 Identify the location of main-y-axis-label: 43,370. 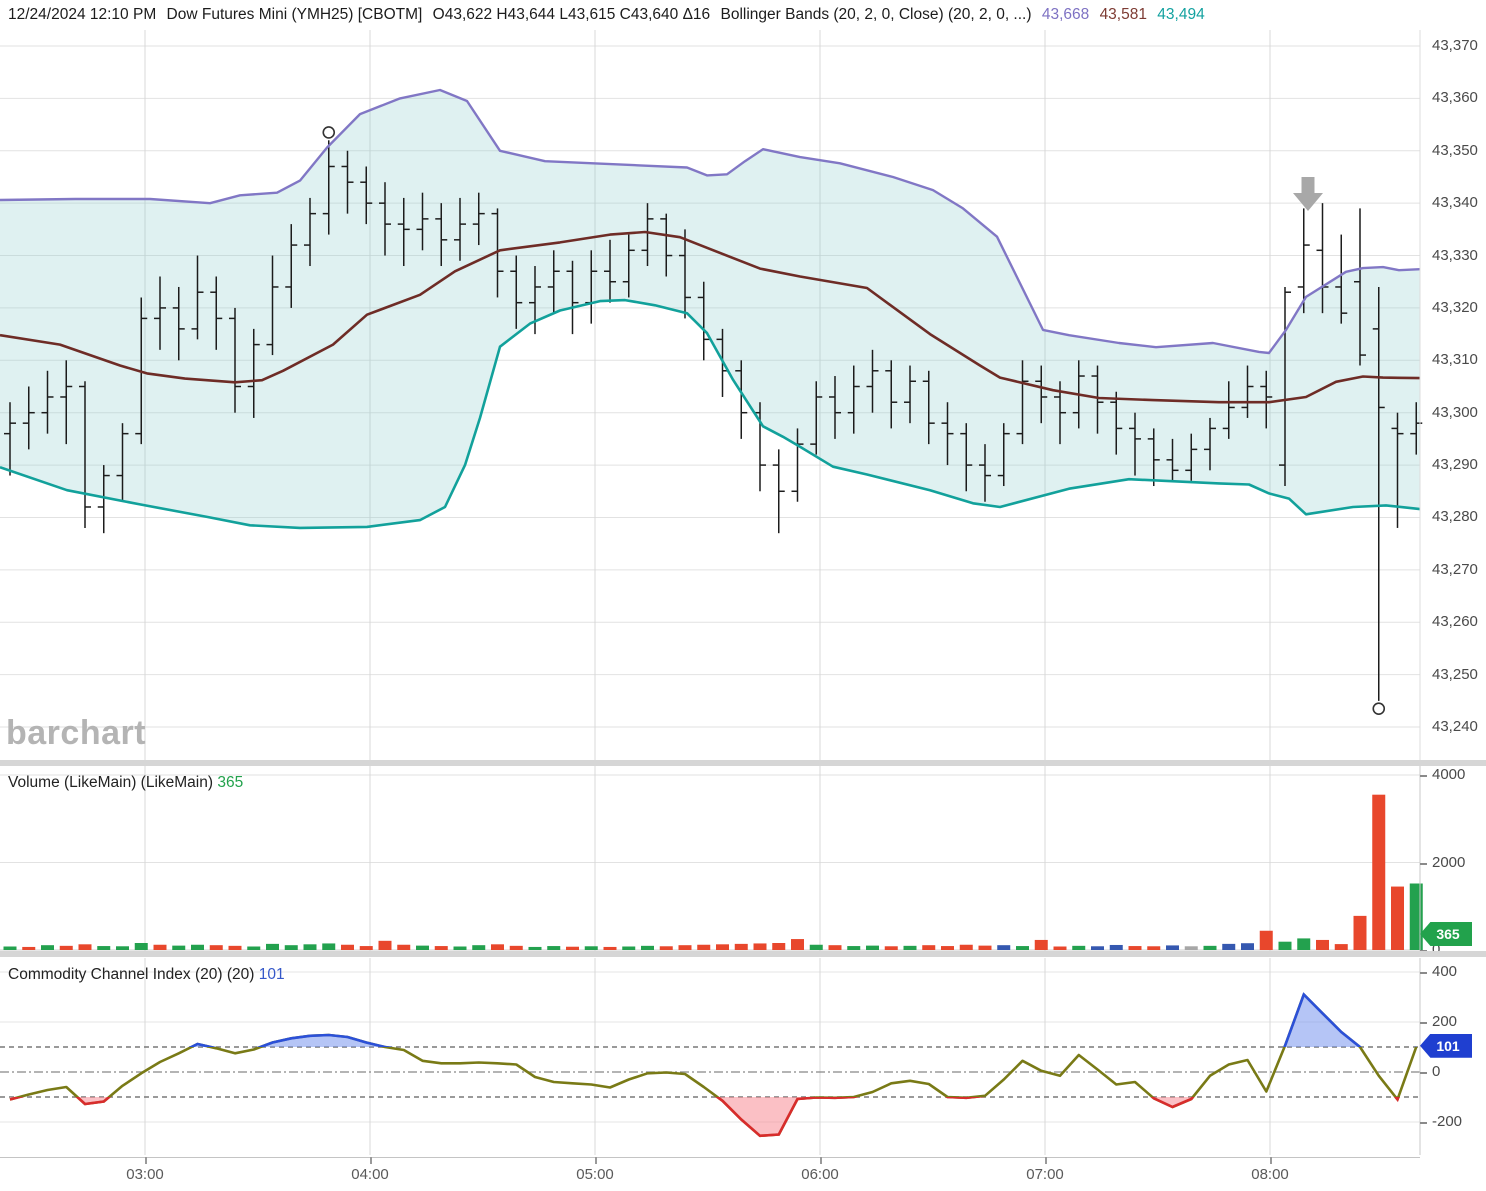
(1455, 45).